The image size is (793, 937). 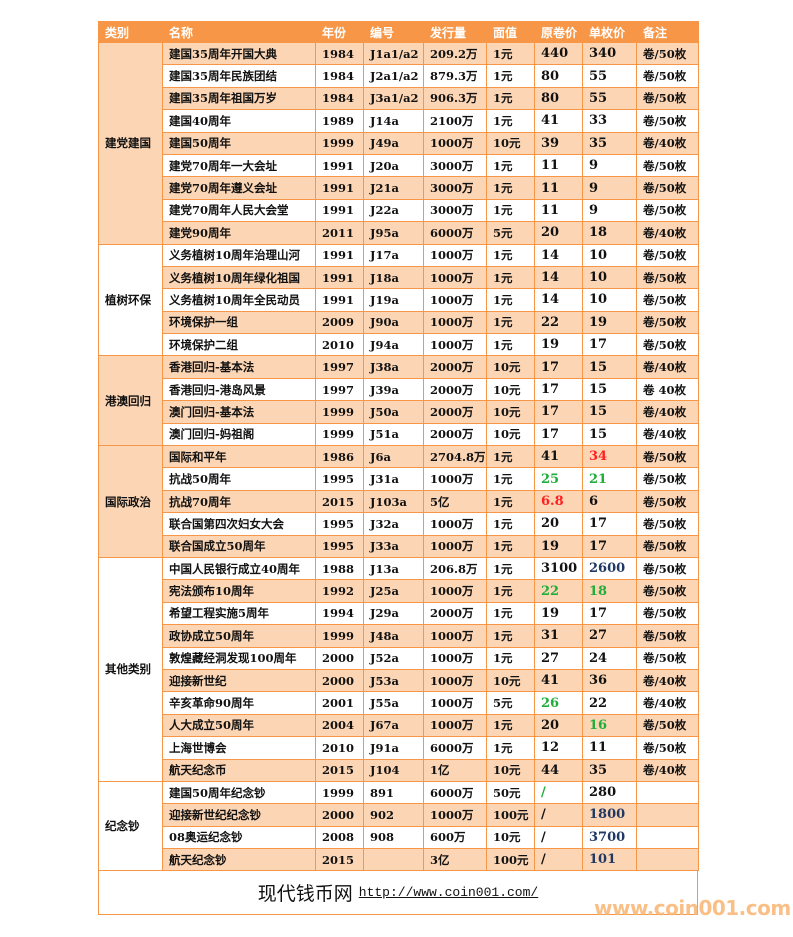 What do you see at coordinates (399, 770) in the screenshot?
I see `table-row: 航天纪念币 2015 J104 1亿 10元 44 35 卷/40枚` at bounding box center [399, 770].